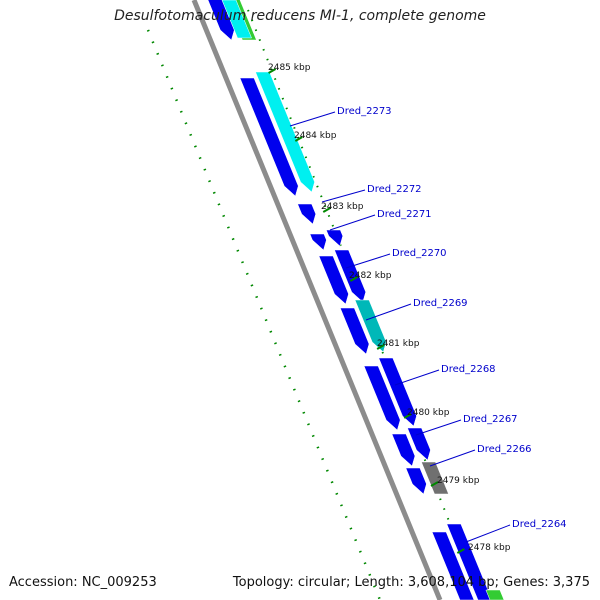 The image size is (600, 600). I want to click on gene-label-dred_2272: Dred_2272, so click(394, 189).